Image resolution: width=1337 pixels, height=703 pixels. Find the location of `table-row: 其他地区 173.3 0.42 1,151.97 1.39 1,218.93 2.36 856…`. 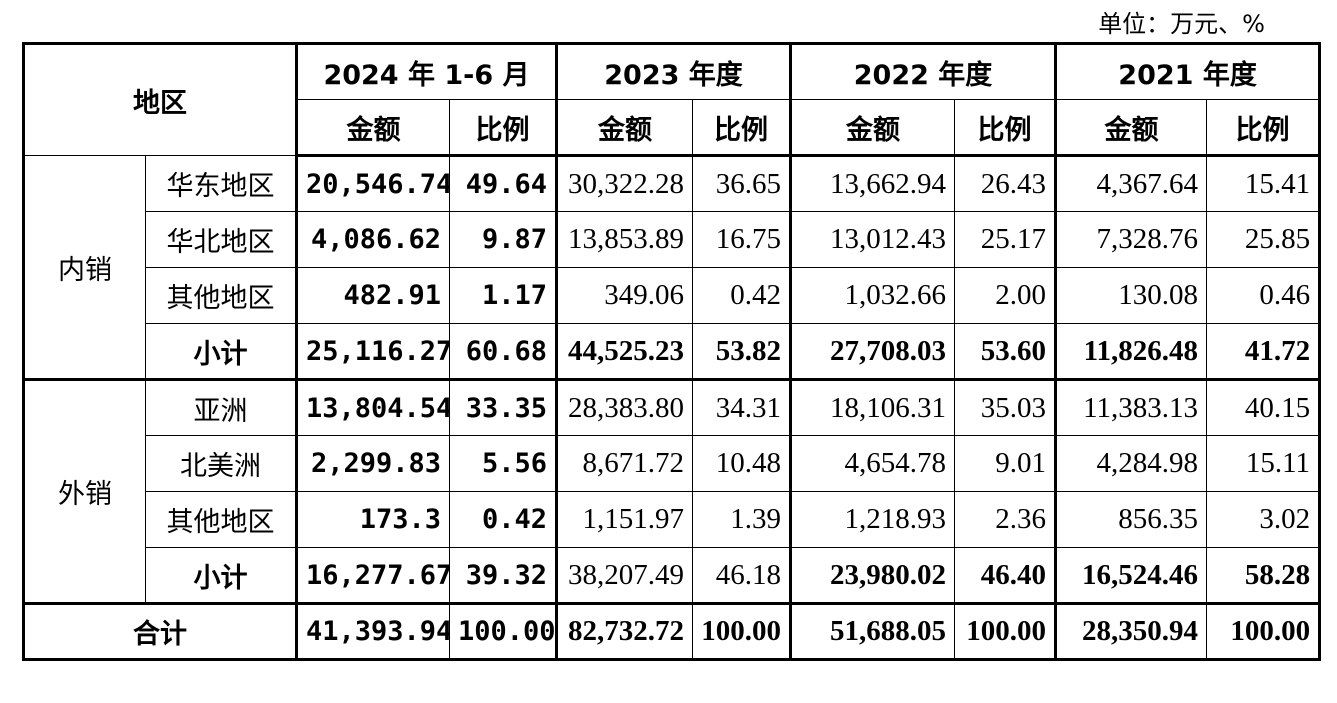

table-row: 其他地区 173.3 0.42 1,151.97 1.39 1,218.93 2.36 856… is located at coordinates (672, 519).